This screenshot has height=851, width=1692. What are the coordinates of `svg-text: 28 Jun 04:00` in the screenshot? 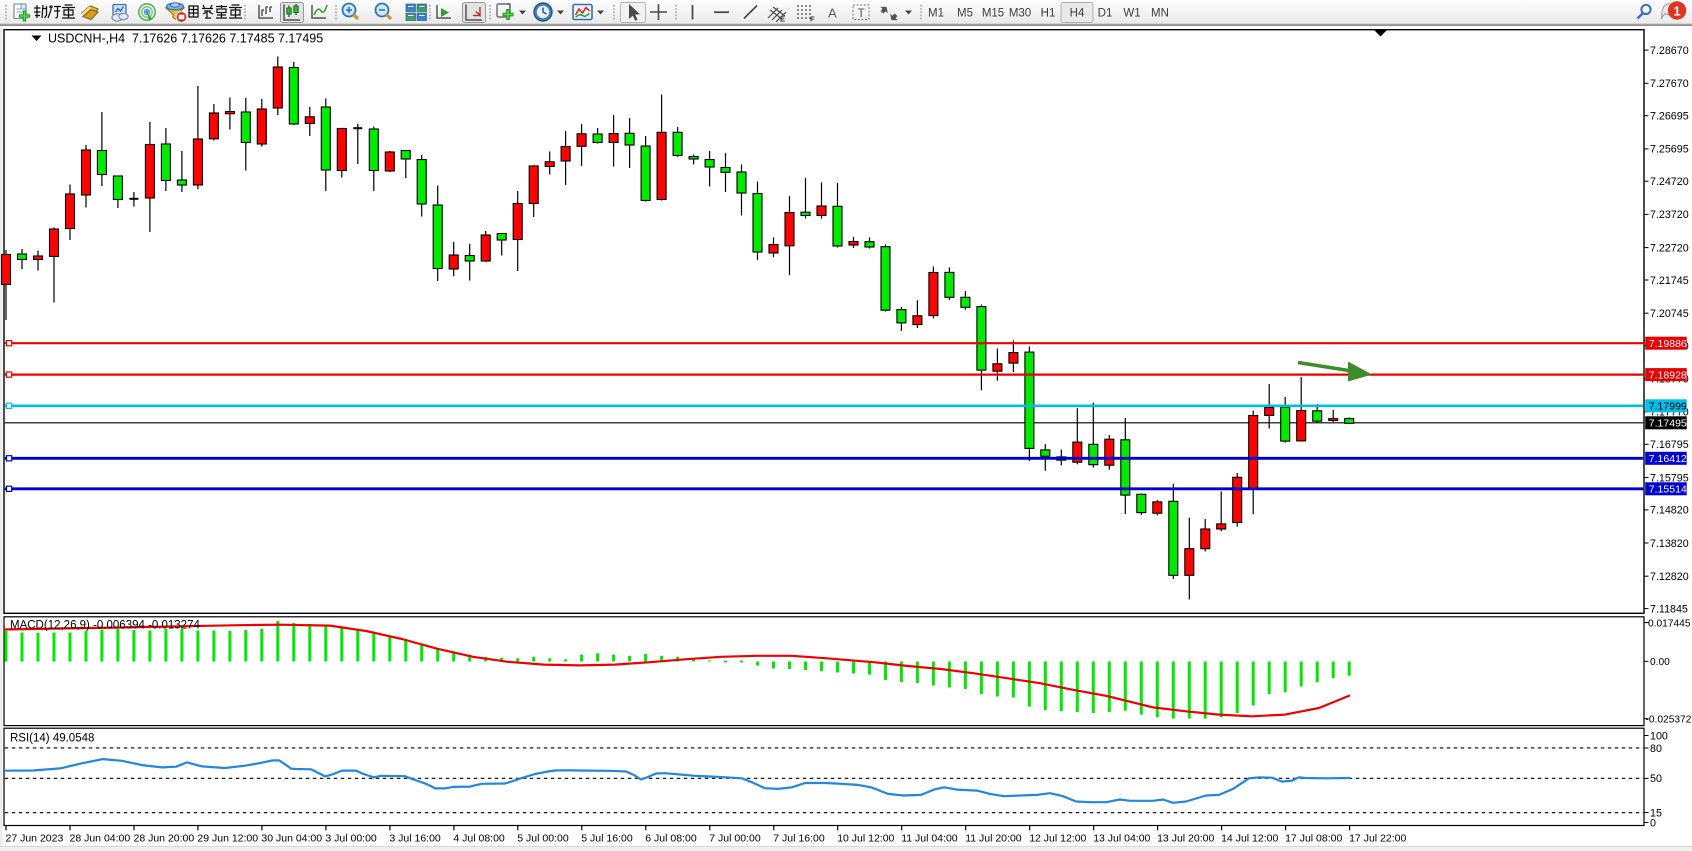 It's located at (100, 839).